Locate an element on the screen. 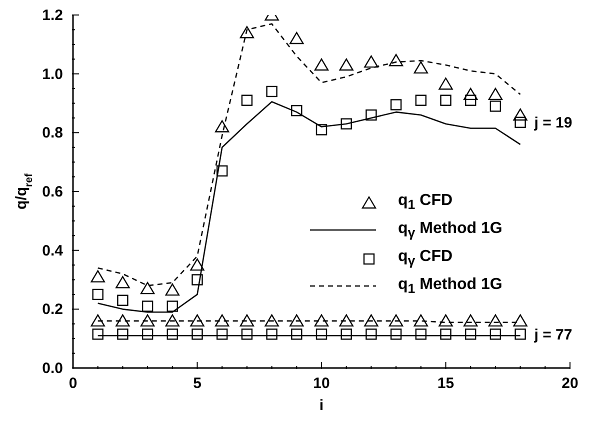  y-tick-label: 0.0 is located at coordinates (52, 368).